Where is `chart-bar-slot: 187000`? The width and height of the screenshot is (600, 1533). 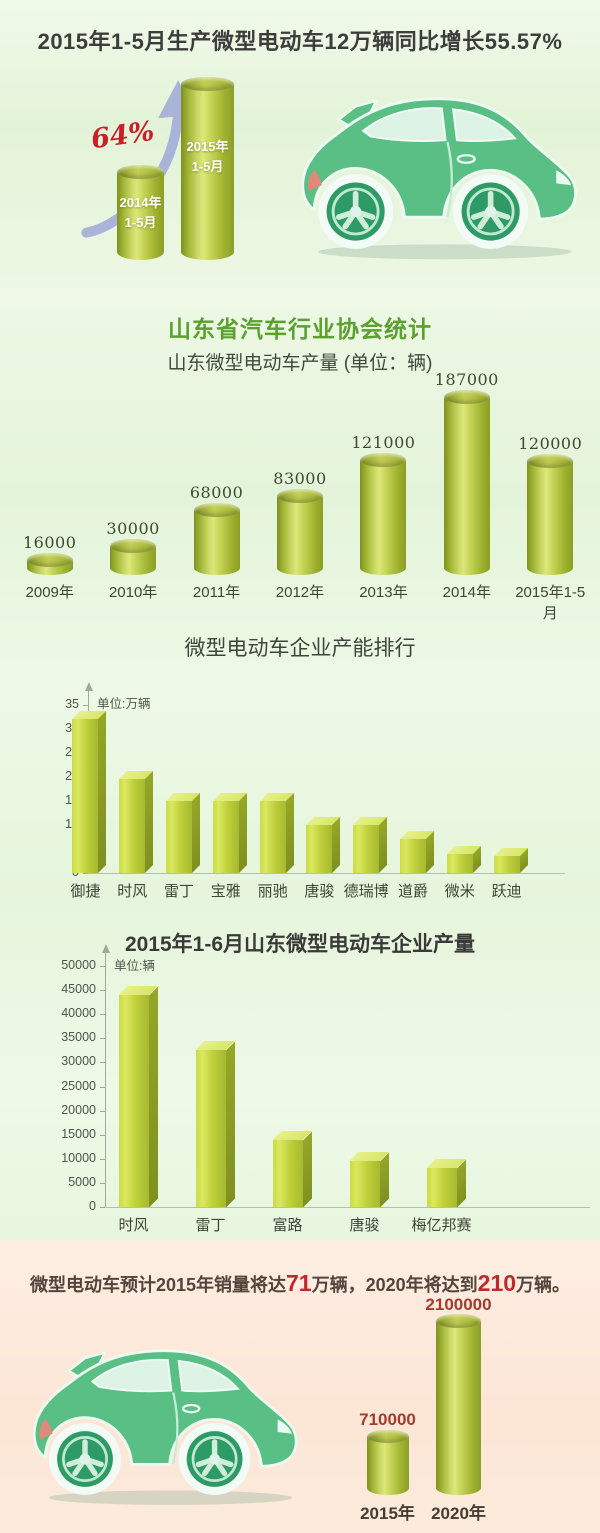
chart-bar-slot: 187000 is located at coordinates (466, 472).